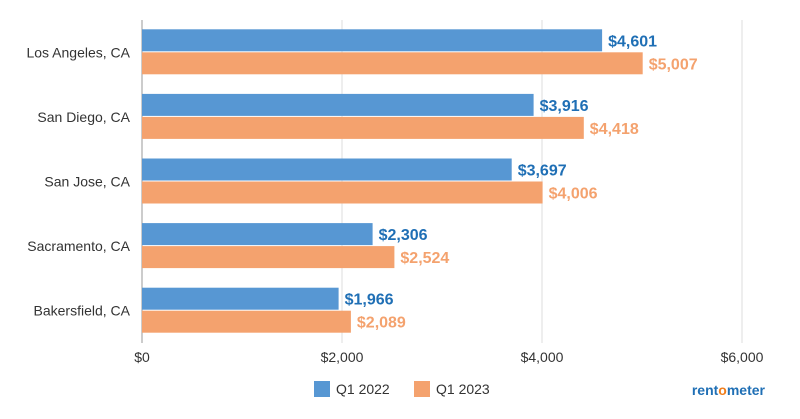  I want to click on data-label: $5,007, so click(673, 64).